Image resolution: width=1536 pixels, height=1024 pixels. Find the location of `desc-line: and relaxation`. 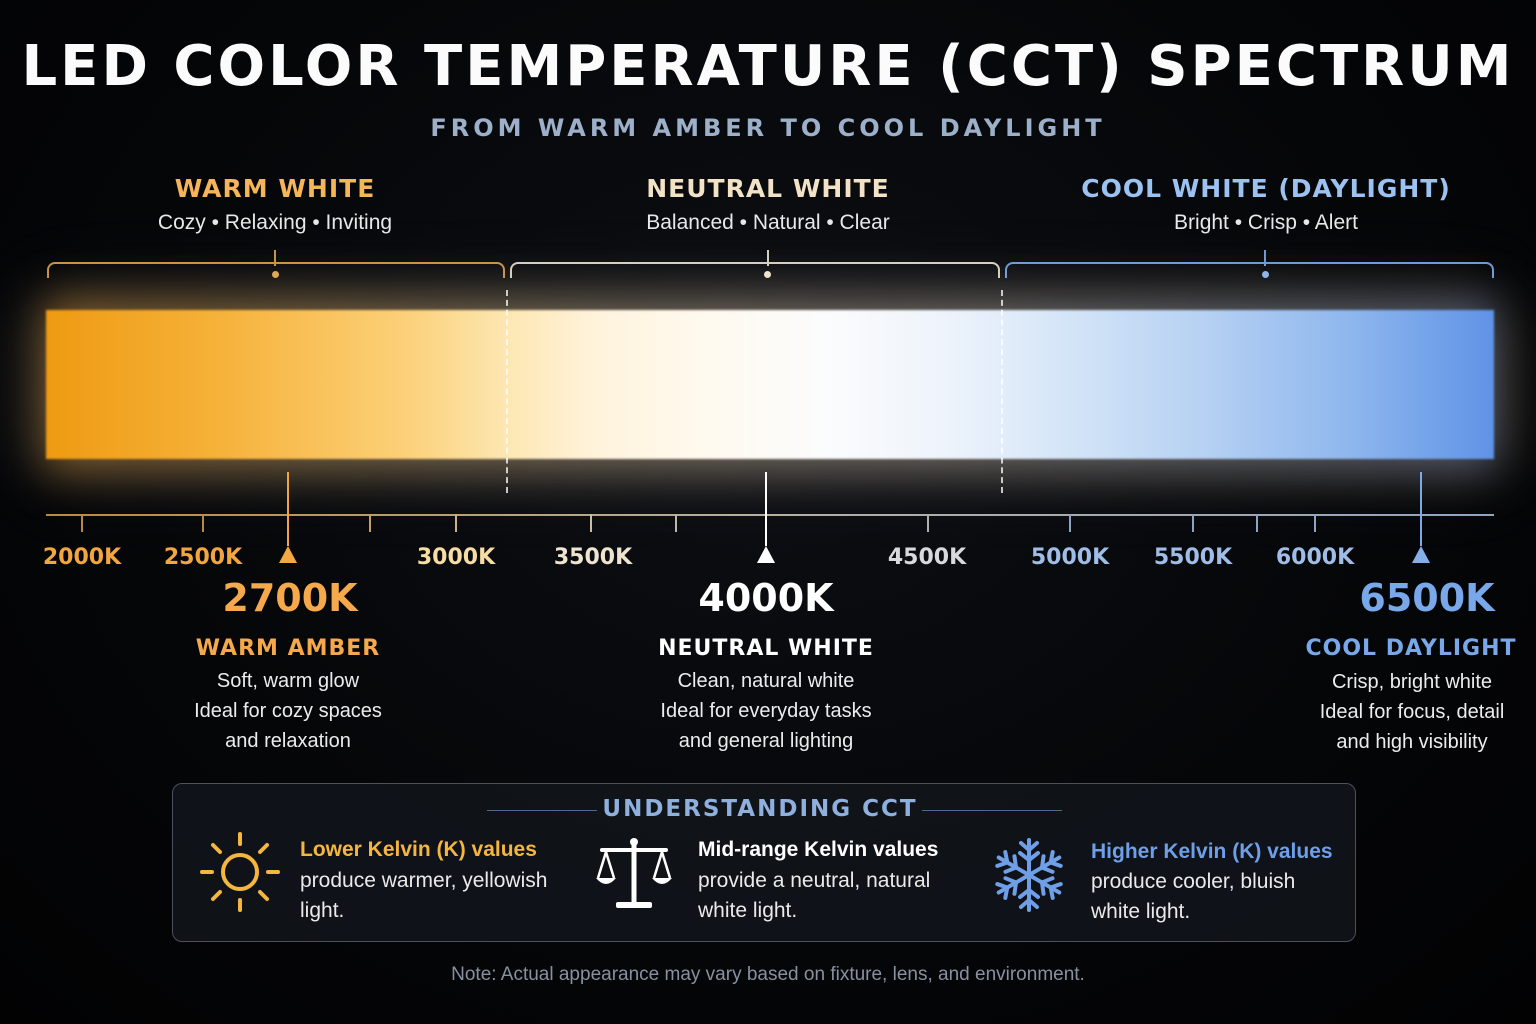

desc-line: and relaxation is located at coordinates (288, 741).